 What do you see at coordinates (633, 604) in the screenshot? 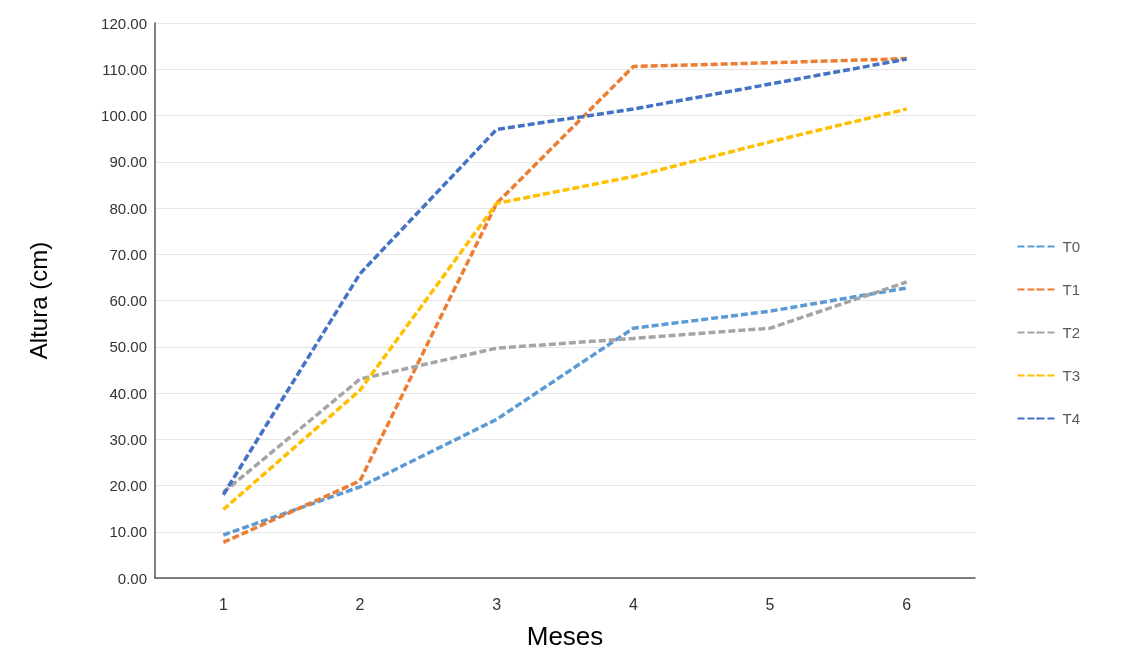
I see `x-tick-label: 4` at bounding box center [633, 604].